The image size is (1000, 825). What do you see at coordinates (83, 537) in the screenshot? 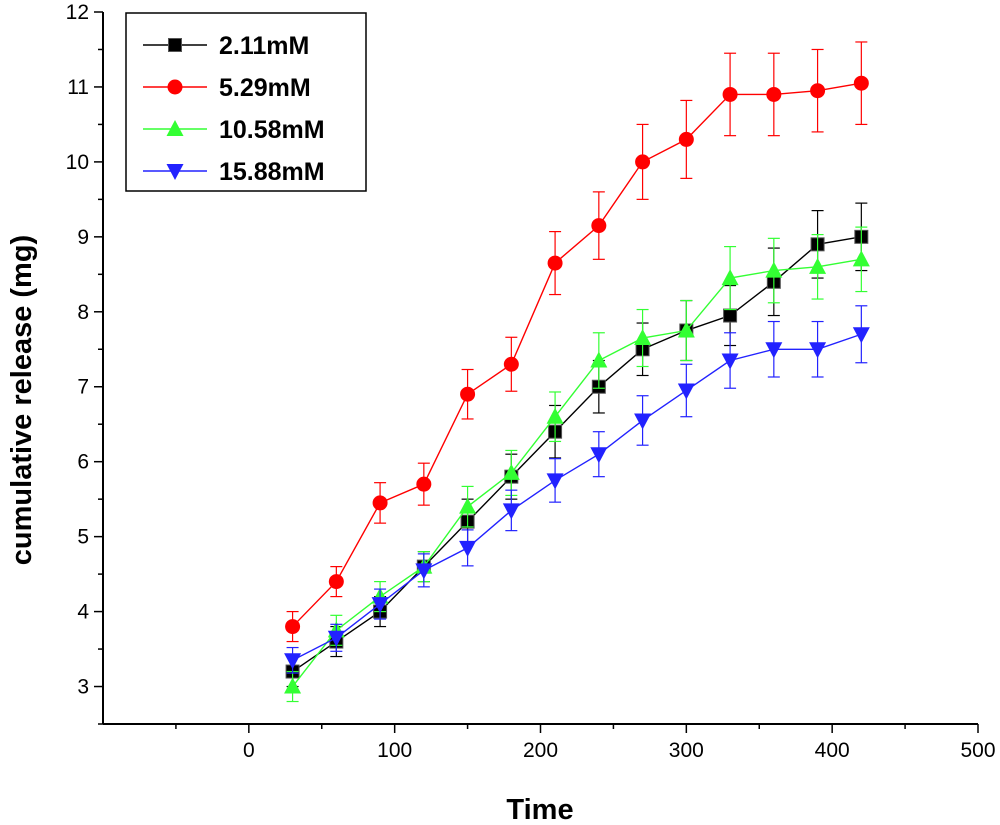
I see `y-tick-label: 5` at bounding box center [83, 537].